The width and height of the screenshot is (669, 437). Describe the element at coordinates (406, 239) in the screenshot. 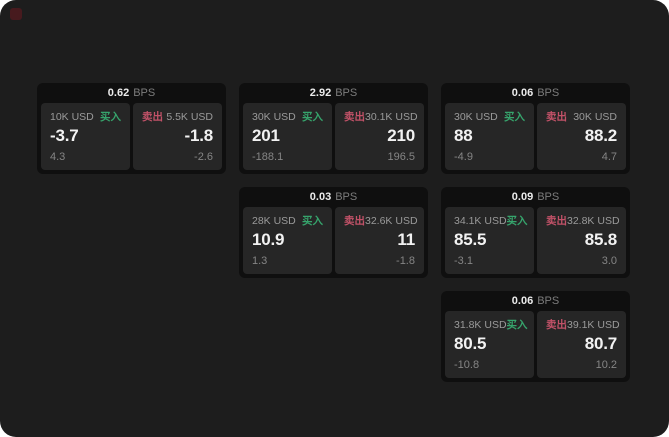

I see `sell-price: 11` at that location.